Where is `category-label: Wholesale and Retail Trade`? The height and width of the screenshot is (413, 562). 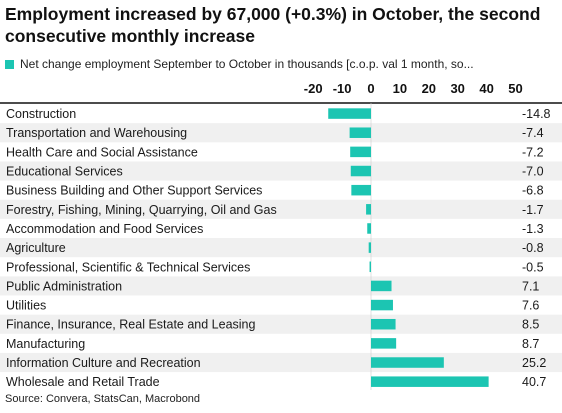
category-label: Wholesale and Retail Trade is located at coordinates (83, 382).